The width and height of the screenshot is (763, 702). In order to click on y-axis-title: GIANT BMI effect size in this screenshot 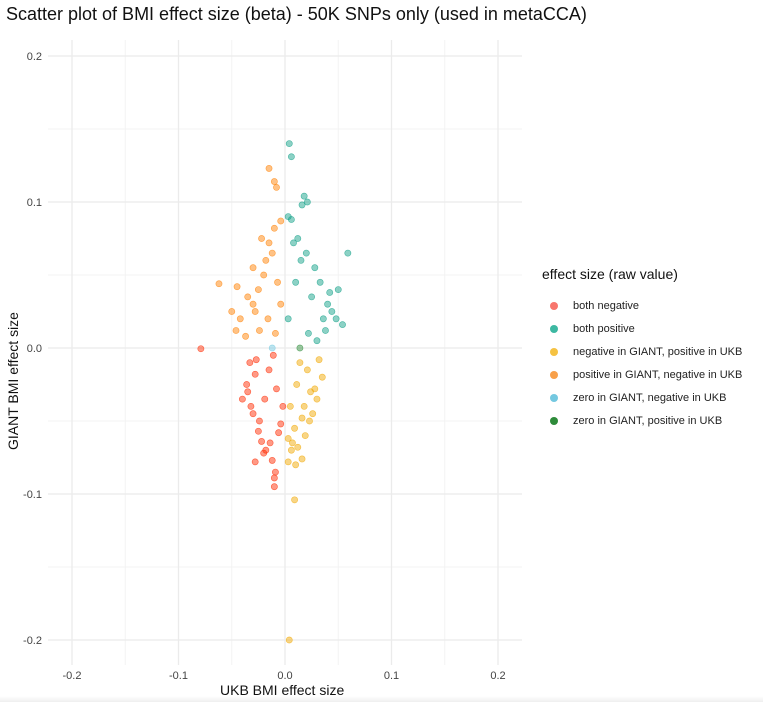, I will do `click(13, 381)`.